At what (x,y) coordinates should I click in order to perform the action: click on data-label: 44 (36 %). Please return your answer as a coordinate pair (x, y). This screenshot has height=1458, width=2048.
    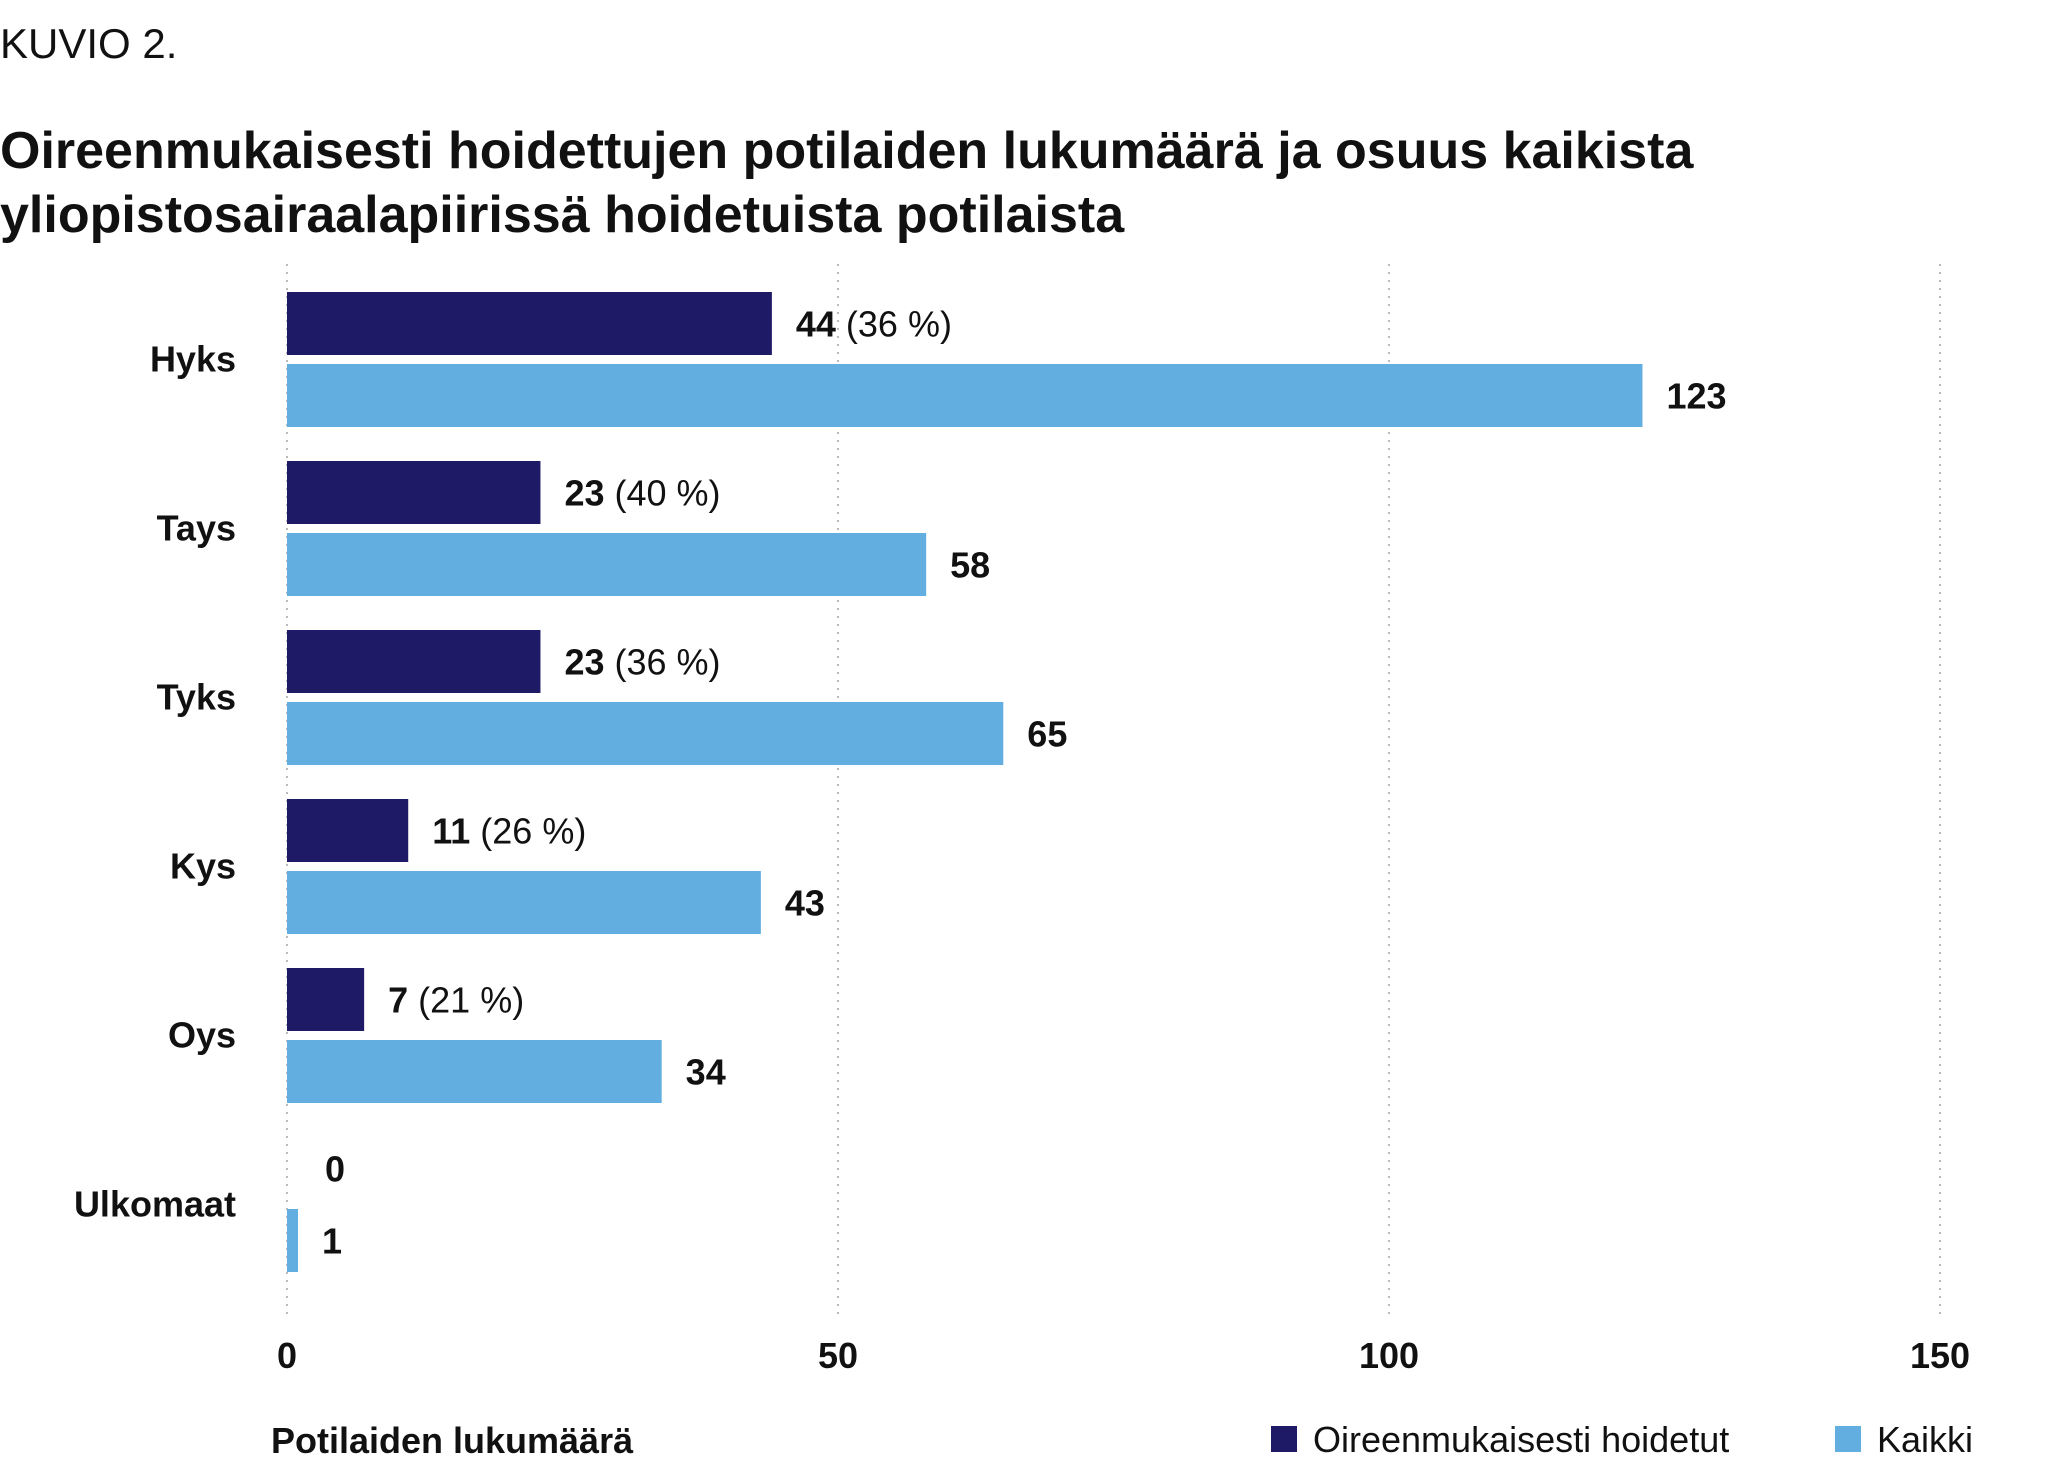
    Looking at the image, I should click on (874, 324).